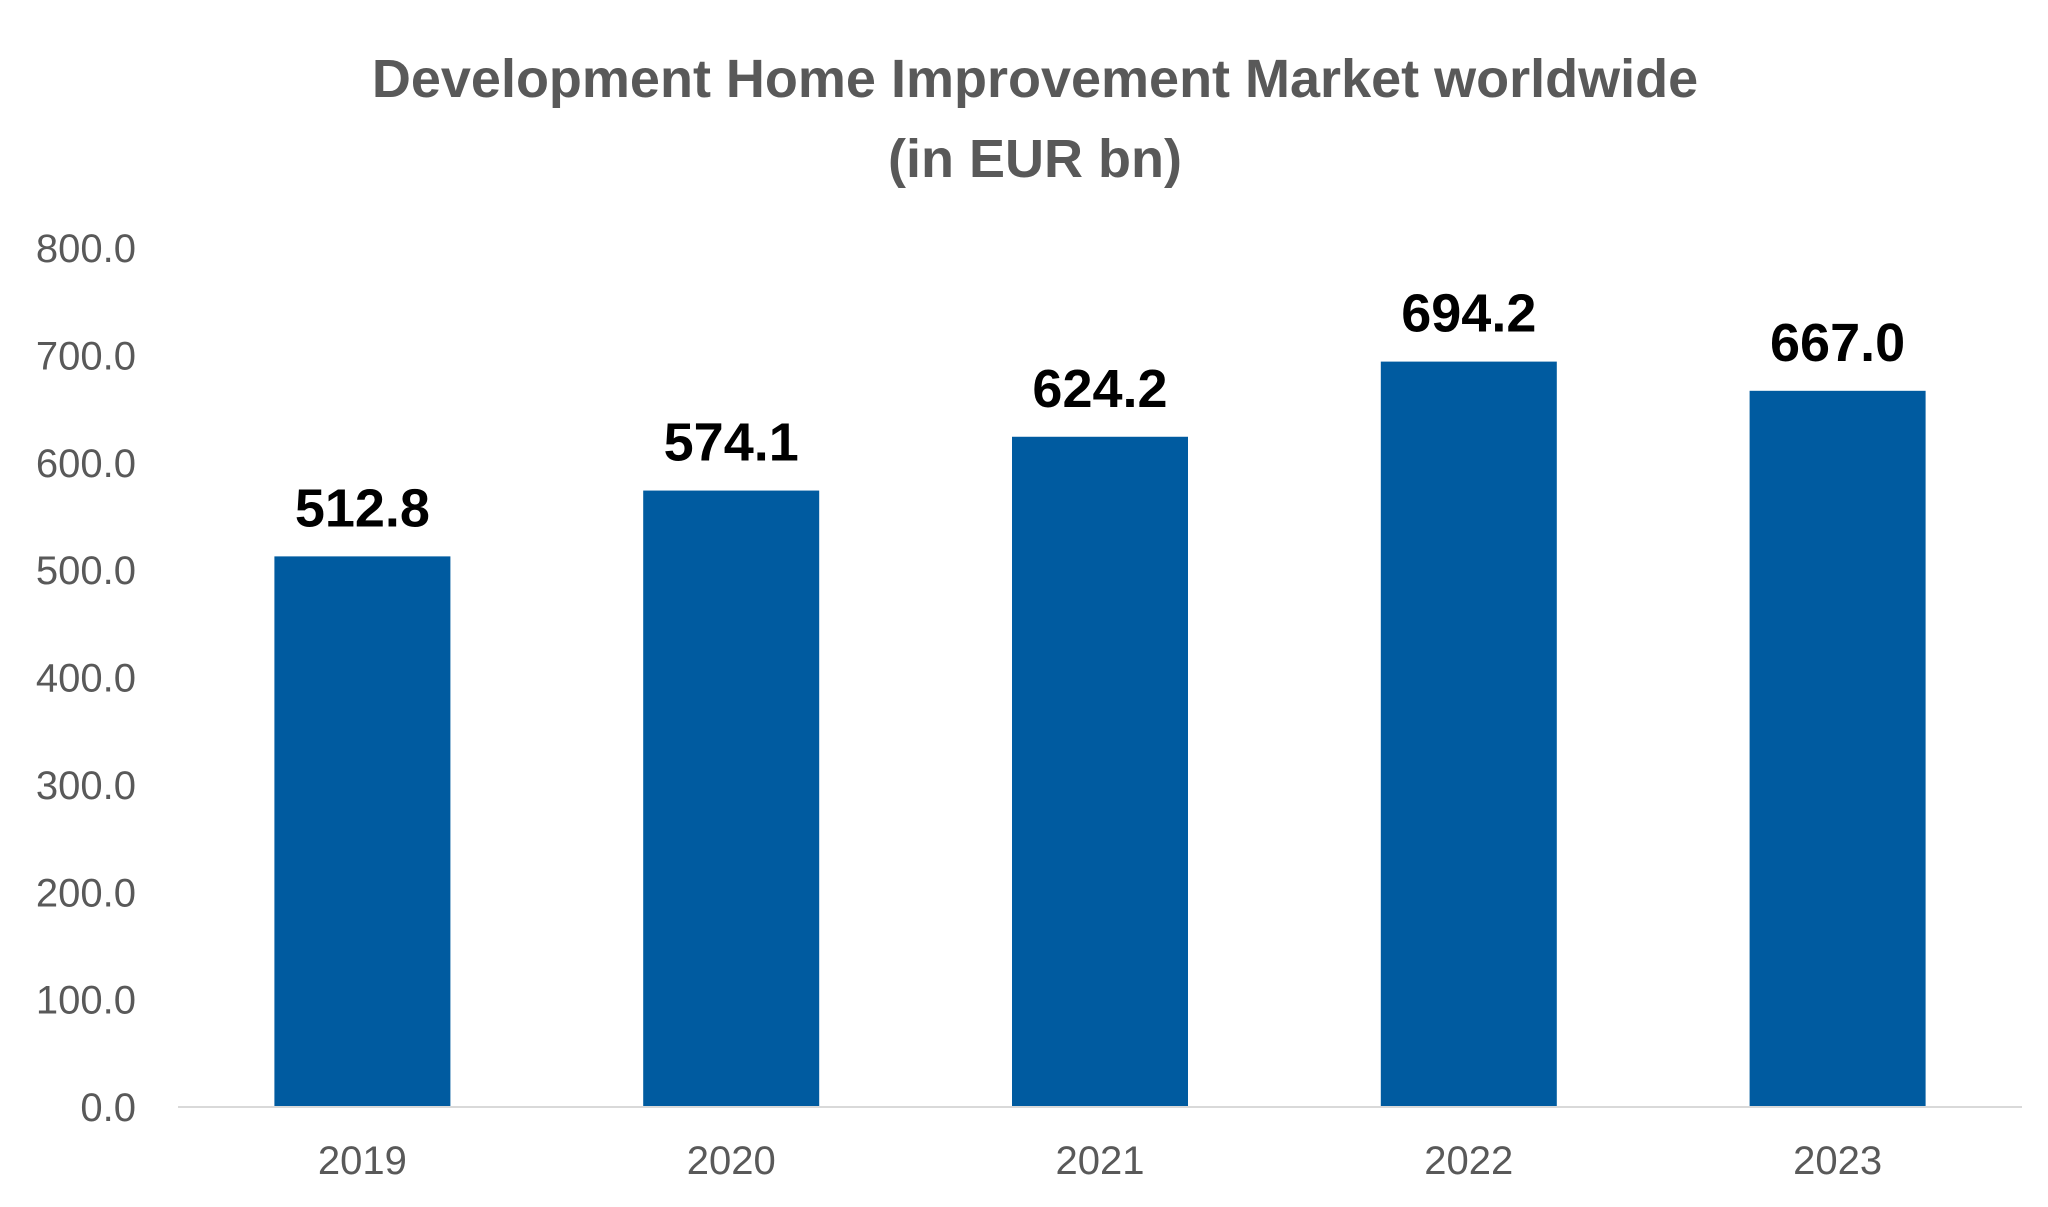 The width and height of the screenshot is (2048, 1207). I want to click on data-label-2019: 512.8, so click(362, 508).